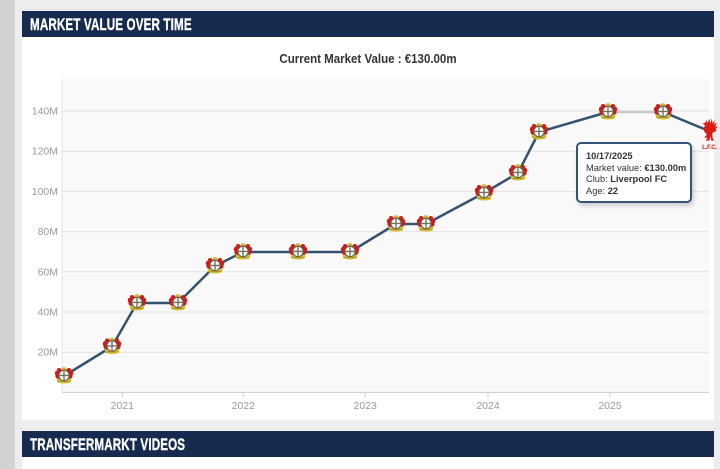 Image resolution: width=720 pixels, height=469 pixels. What do you see at coordinates (45, 192) in the screenshot?
I see `svg-text: 100M` at bounding box center [45, 192].